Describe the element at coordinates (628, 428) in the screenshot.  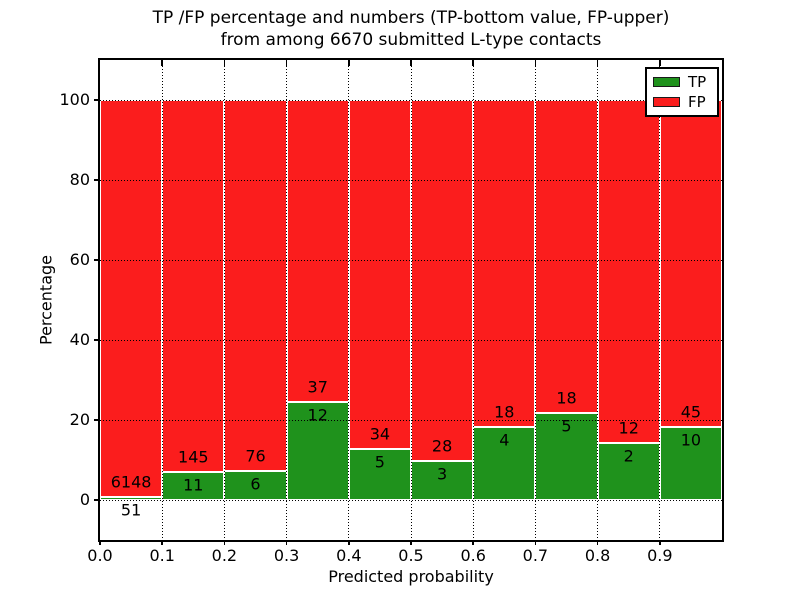
I see `fp-count-label: 12` at that location.